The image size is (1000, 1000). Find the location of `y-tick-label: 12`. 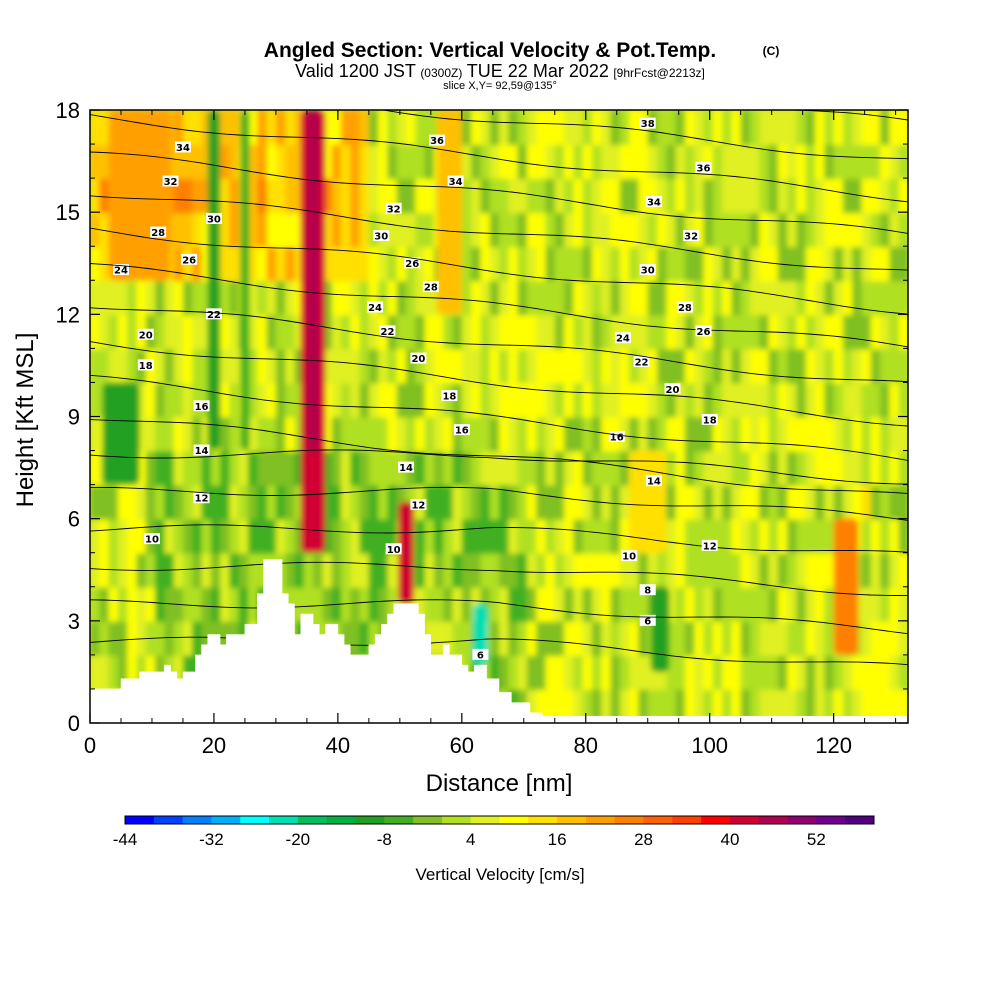

y-tick-label: 12 is located at coordinates (68, 314).